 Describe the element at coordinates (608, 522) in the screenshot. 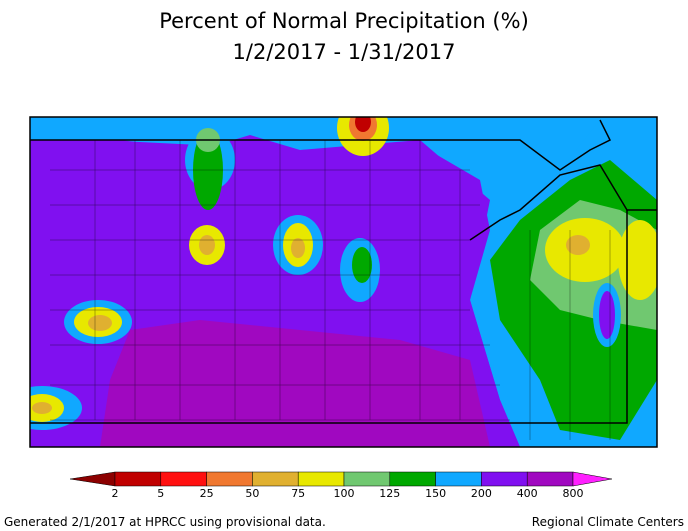

I see `footer-right: Regional Climate Centers` at that location.